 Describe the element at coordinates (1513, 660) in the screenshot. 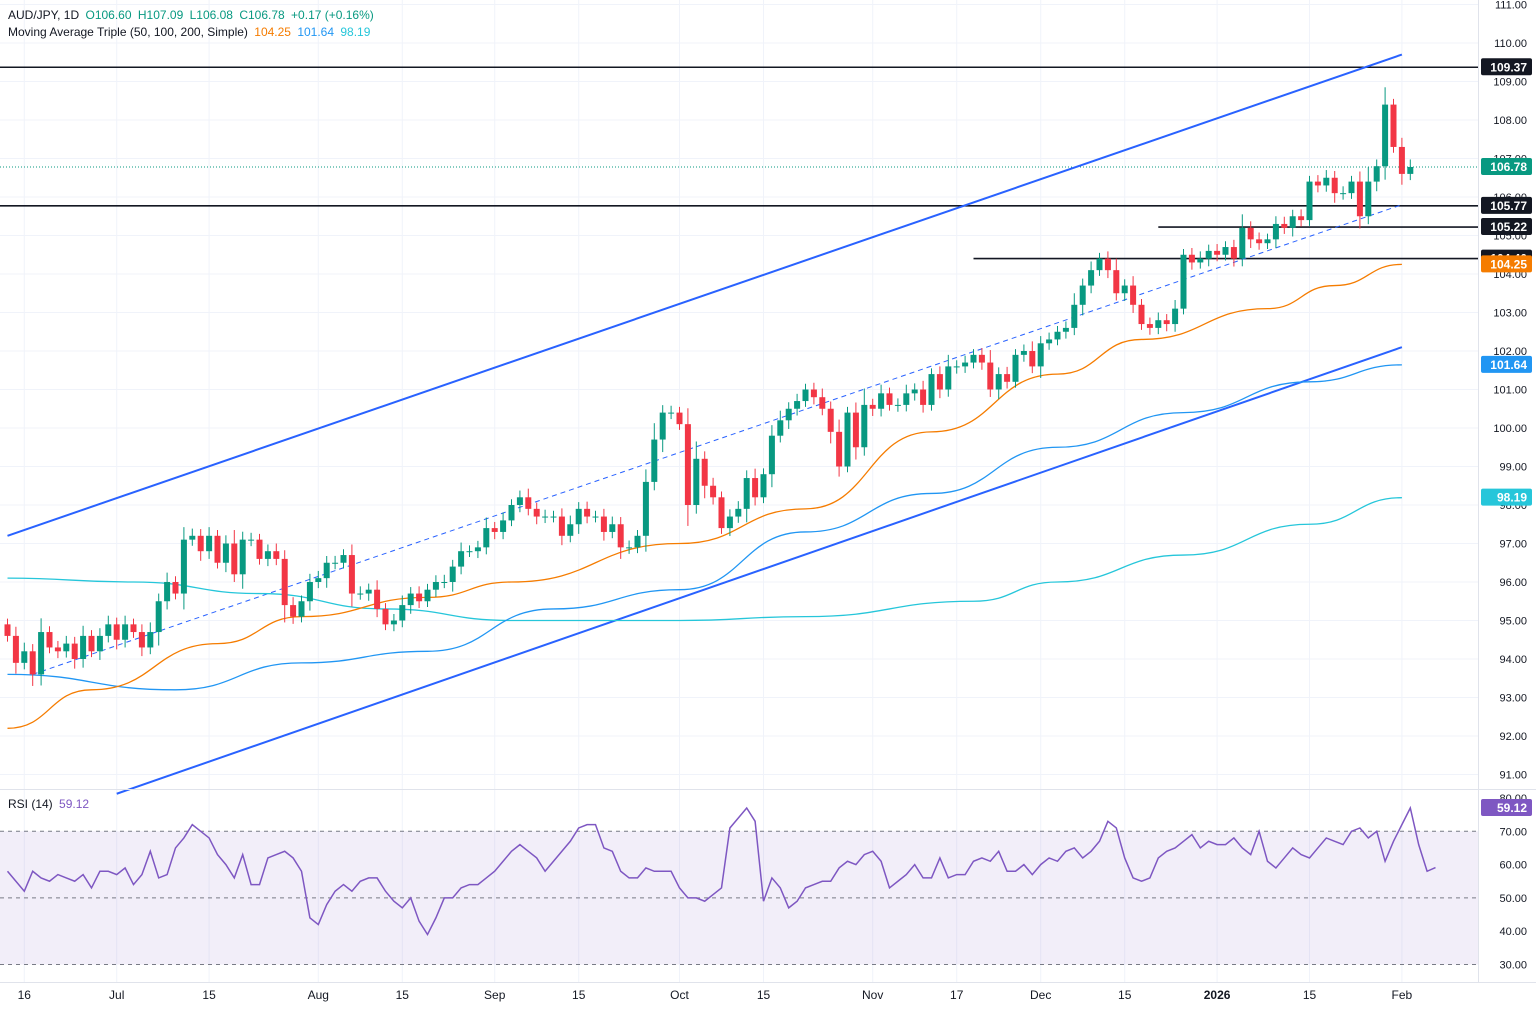

I see `y-tick-label: 94.00` at that location.